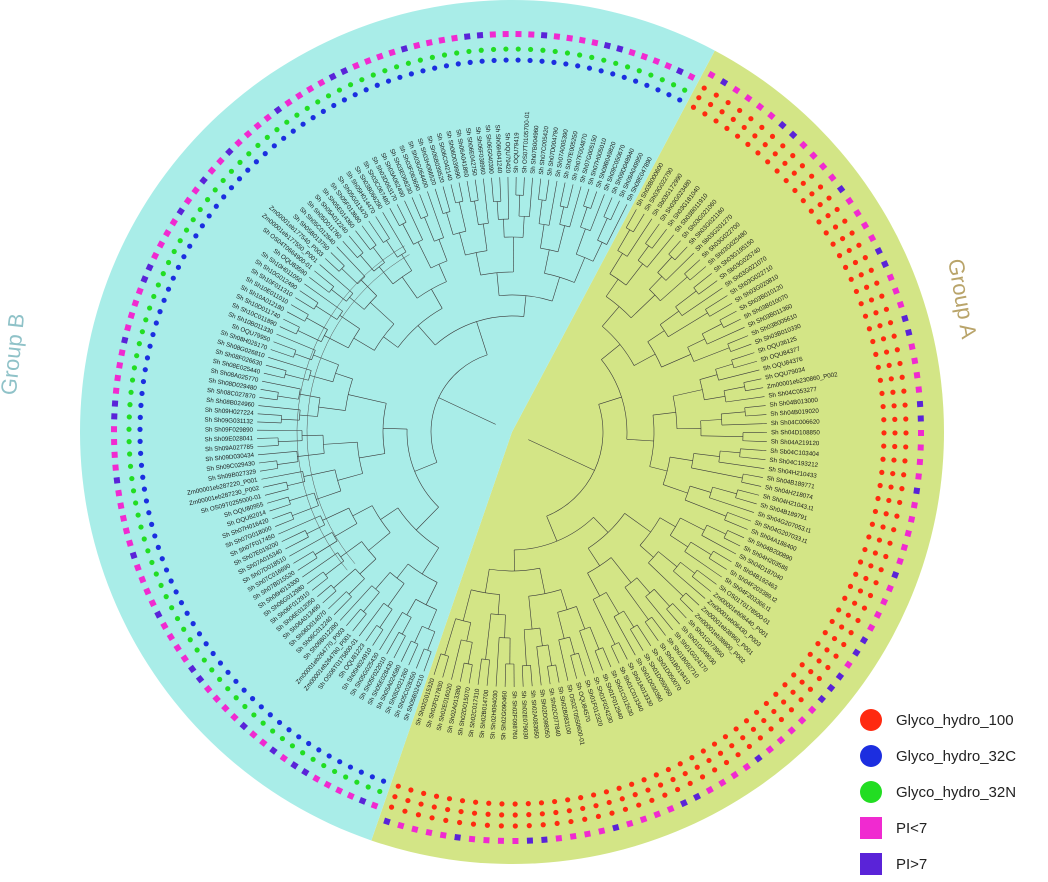 This screenshot has width=1048, height=882. Describe the element at coordinates (871, 792) in the screenshot. I see `legend-swatch-green-circle` at that location.